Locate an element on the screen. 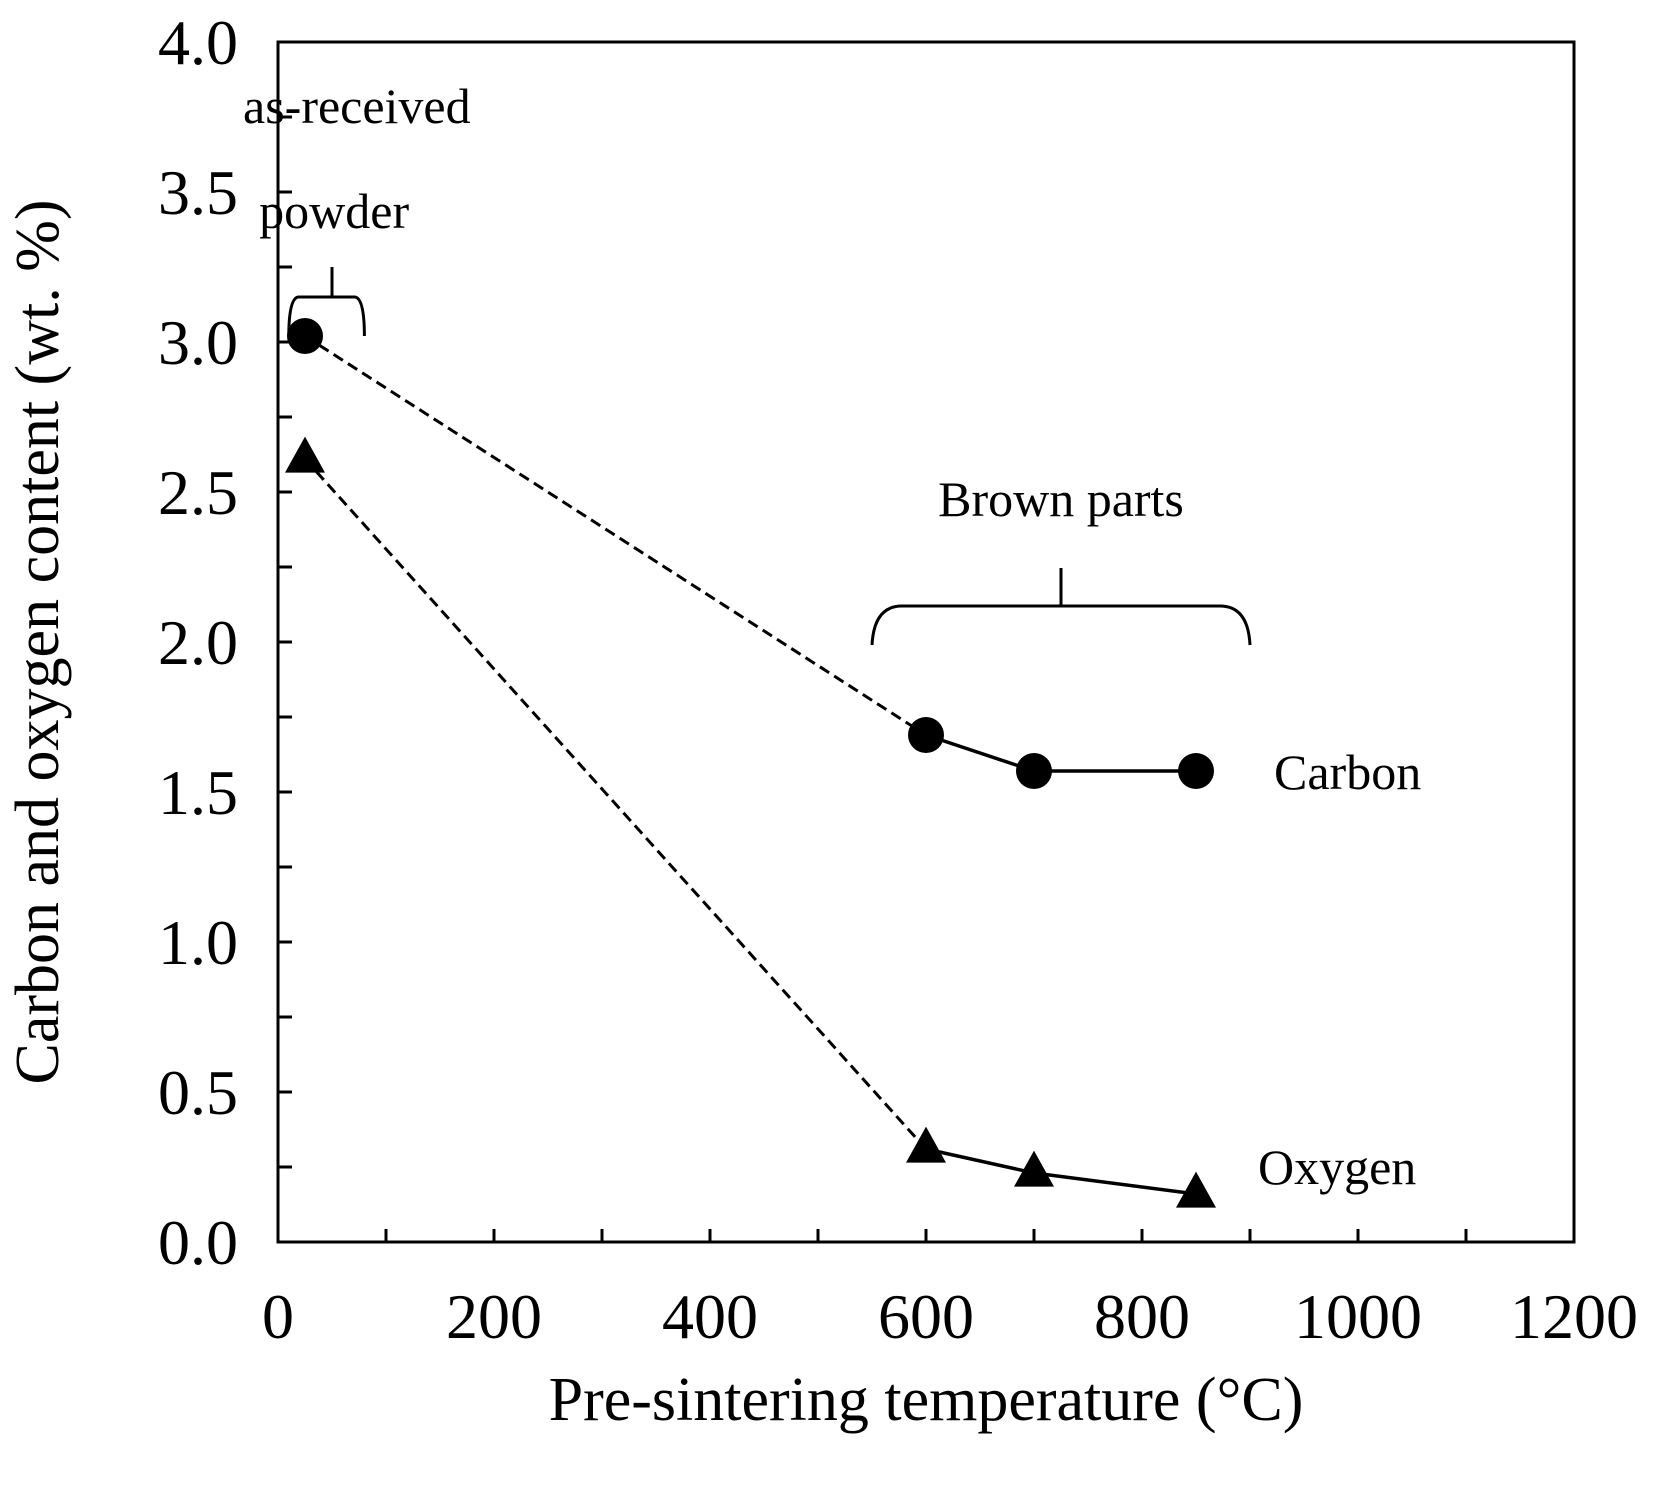  x-tick-label: 1200 is located at coordinates (1574, 1316).